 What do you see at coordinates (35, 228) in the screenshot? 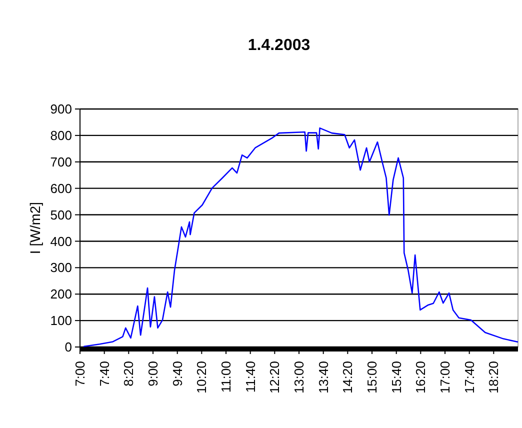
I see `y-axis-title: I [W/m2]` at bounding box center [35, 228].